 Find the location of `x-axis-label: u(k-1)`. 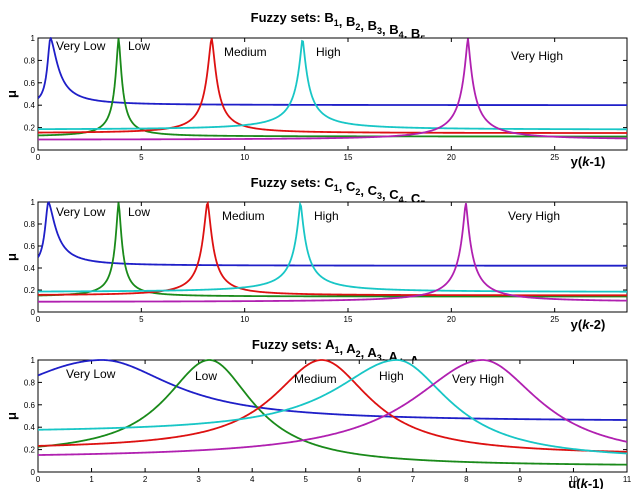

x-axis-label: u(k-1) is located at coordinates (585, 482).